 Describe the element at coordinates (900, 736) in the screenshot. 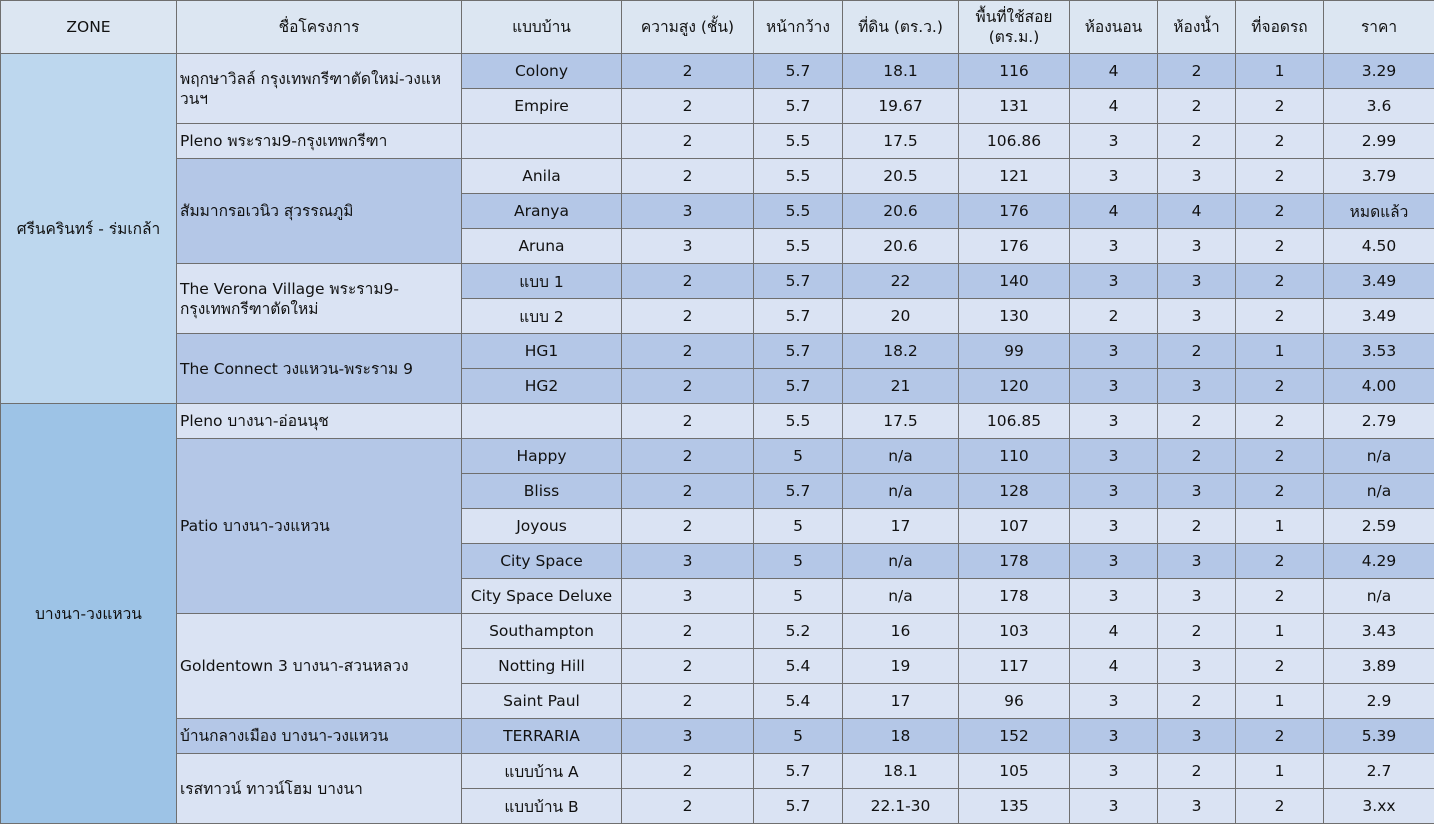

I see `land-cell: 18` at that location.